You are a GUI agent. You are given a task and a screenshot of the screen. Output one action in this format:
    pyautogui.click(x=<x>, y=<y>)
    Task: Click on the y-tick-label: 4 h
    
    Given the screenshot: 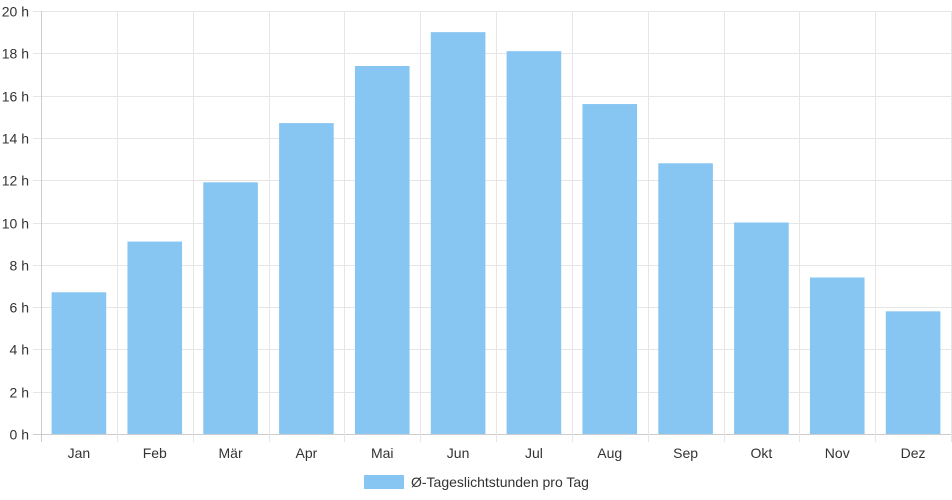 What is the action you would take?
    pyautogui.click(x=19, y=350)
    